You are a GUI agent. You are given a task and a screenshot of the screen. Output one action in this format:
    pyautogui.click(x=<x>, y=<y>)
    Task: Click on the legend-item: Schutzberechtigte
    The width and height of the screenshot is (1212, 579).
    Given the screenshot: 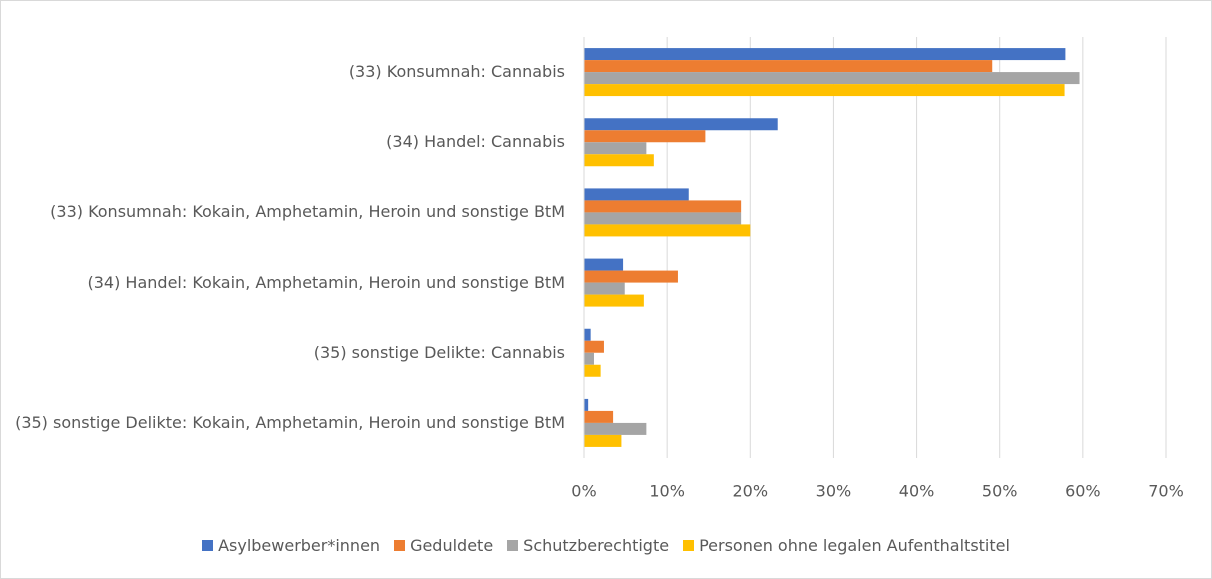 What is the action you would take?
    pyautogui.click(x=588, y=545)
    